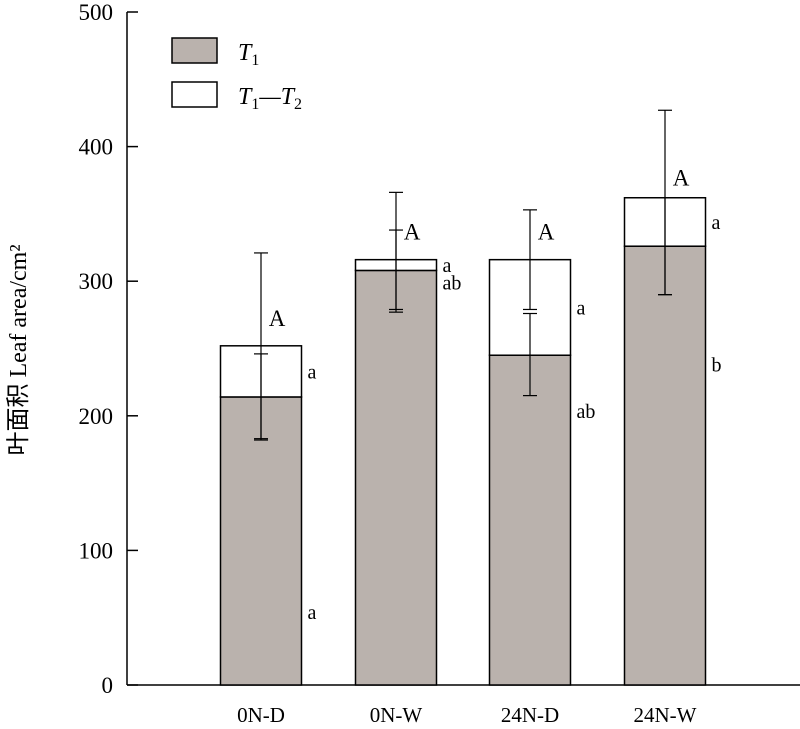  What do you see at coordinates (681, 178) in the screenshot?
I see `sig-letter-total-24N-W: A` at bounding box center [681, 178].